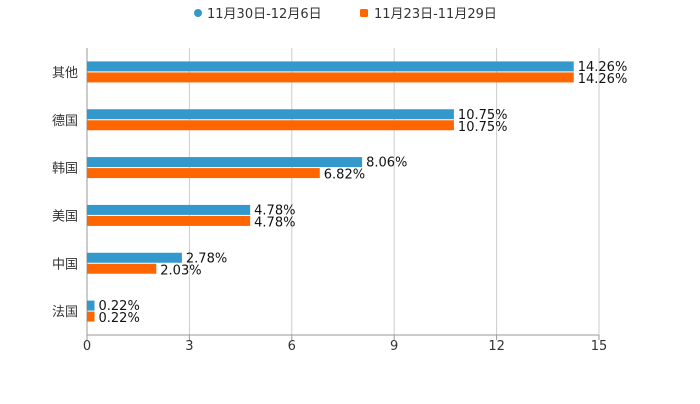 This screenshot has height=404, width=700. I want to click on data-label-series-1: 4.78%, so click(274, 210).